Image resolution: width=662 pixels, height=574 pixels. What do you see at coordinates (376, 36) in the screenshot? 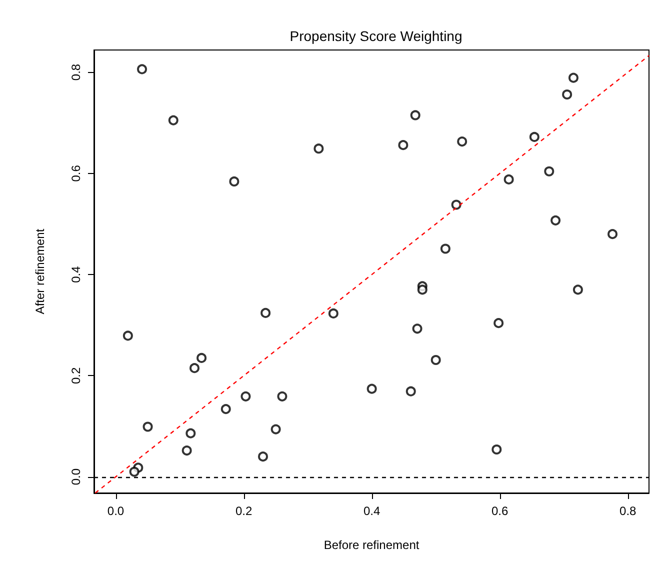
I see `chart-title: Propensity Score Weighting` at bounding box center [376, 36].